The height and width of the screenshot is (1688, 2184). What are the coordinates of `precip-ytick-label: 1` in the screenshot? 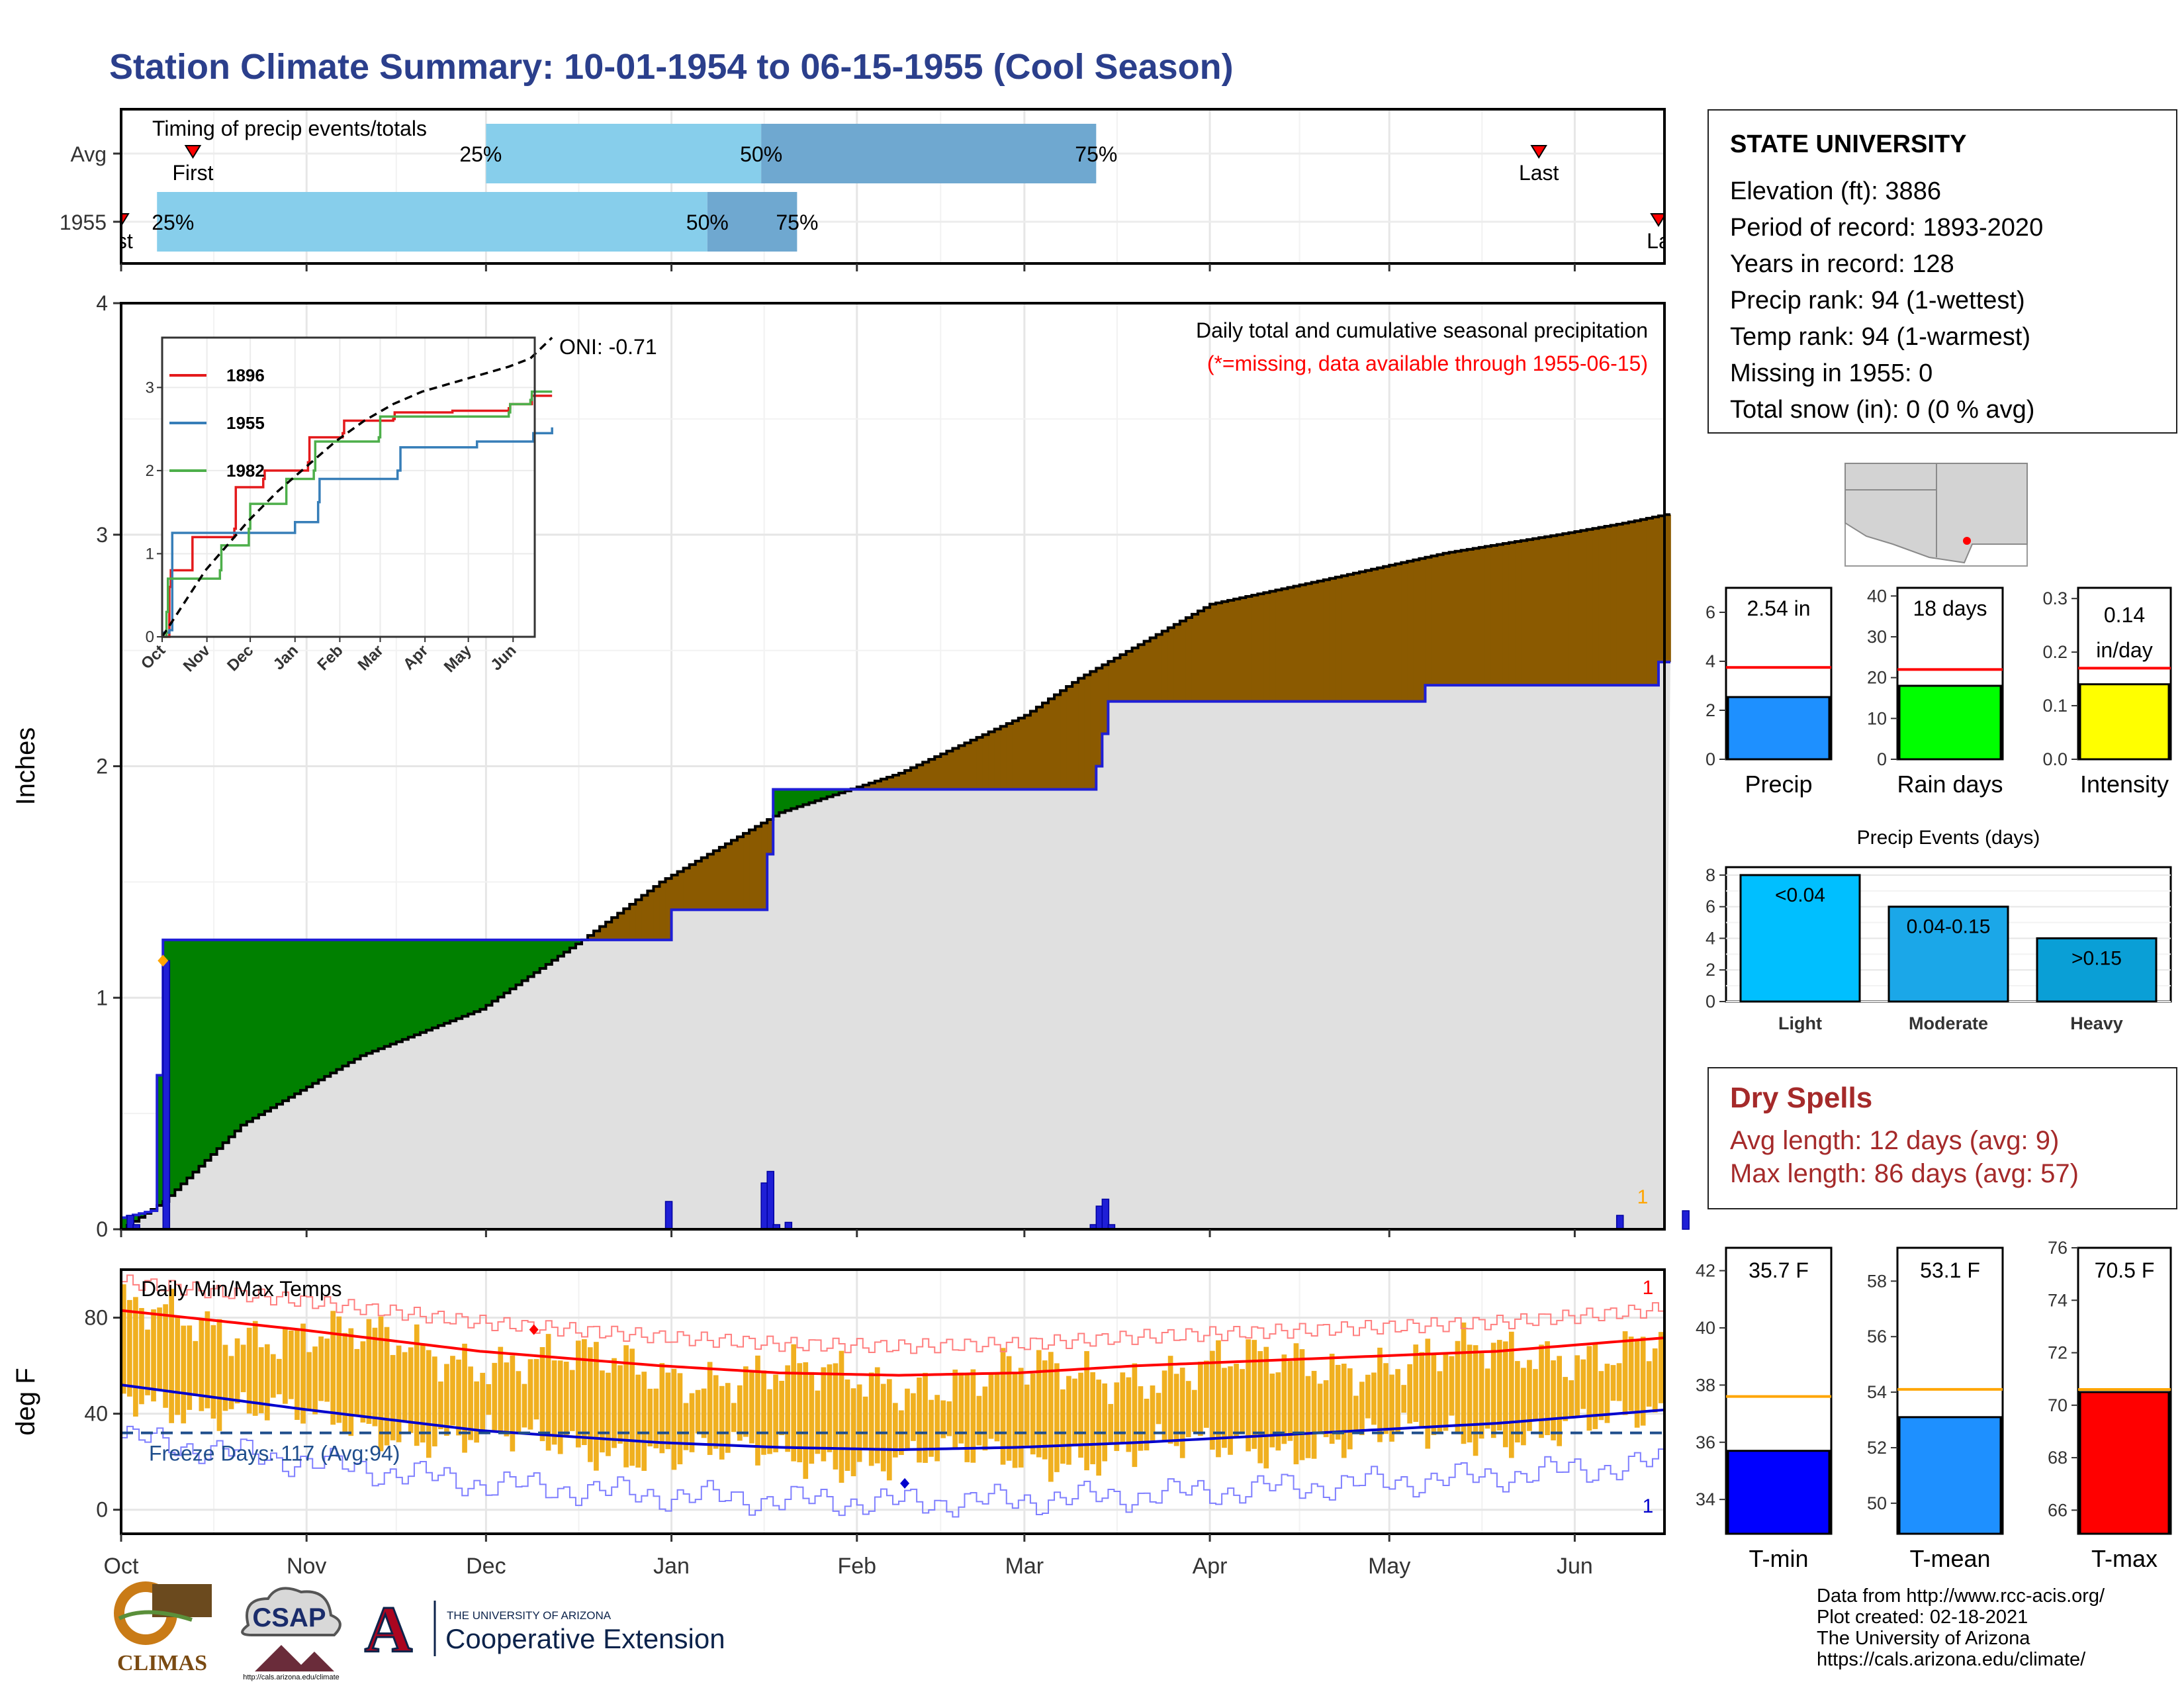 It's located at (102, 997).